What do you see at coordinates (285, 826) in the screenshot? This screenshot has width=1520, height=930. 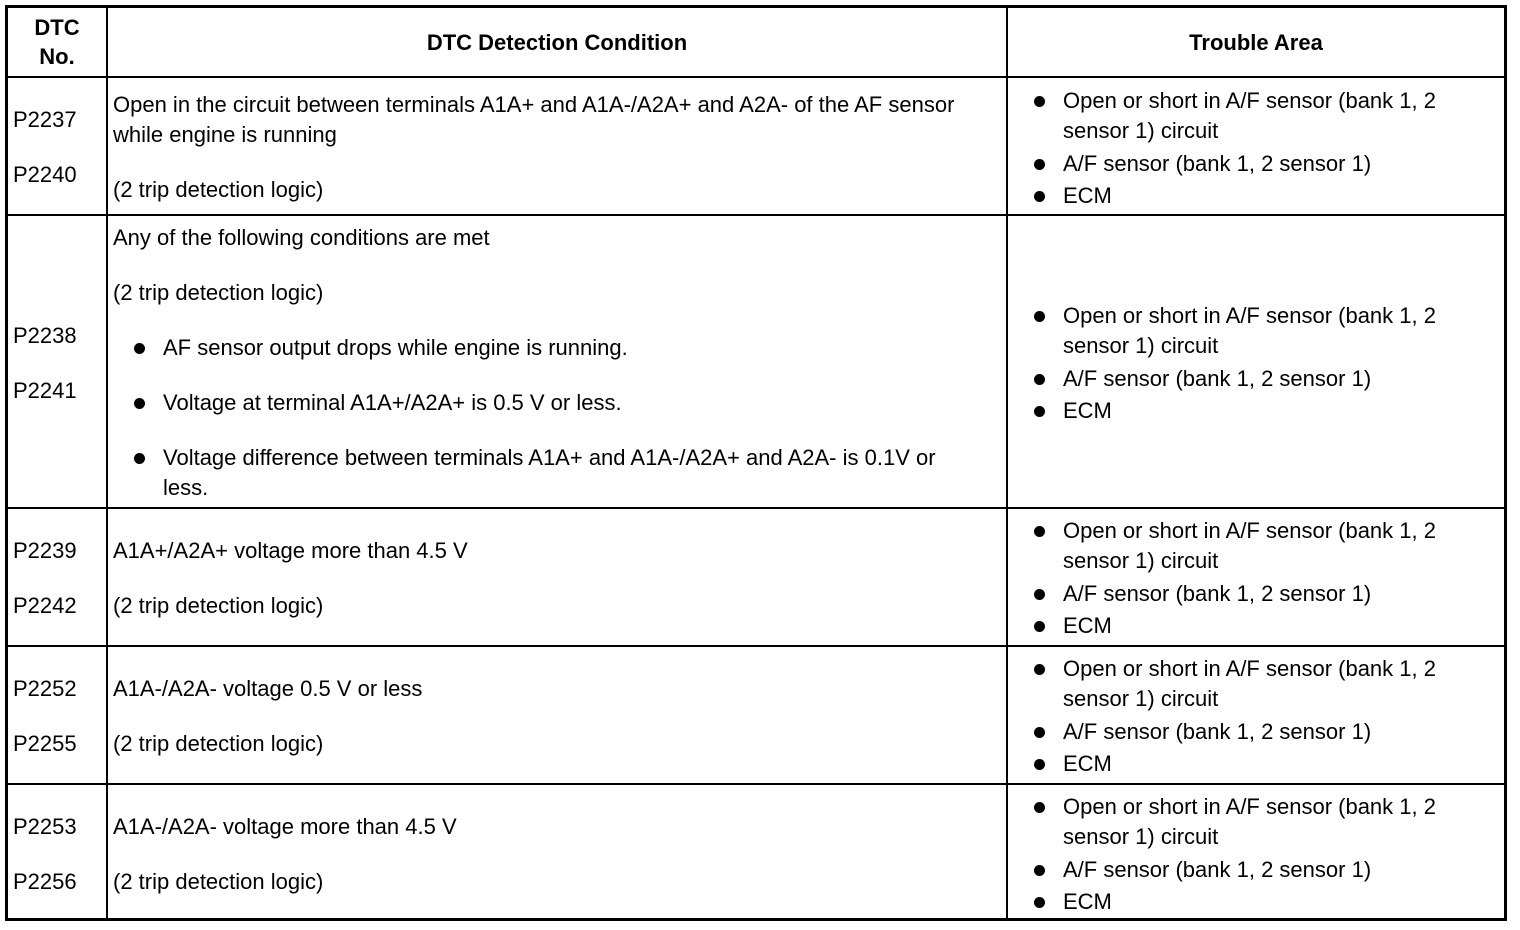 I see `condition-text: A1A-/A2A- voltage more than 4.5 V` at bounding box center [285, 826].